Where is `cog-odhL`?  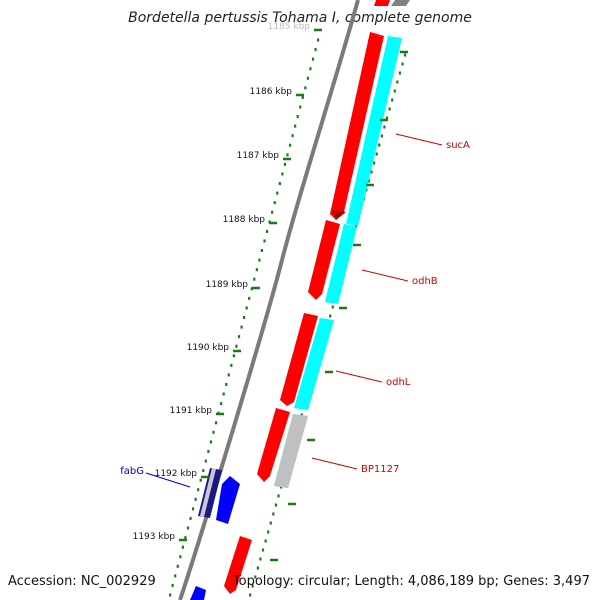
cog-odhL is located at coordinates (314, 364).